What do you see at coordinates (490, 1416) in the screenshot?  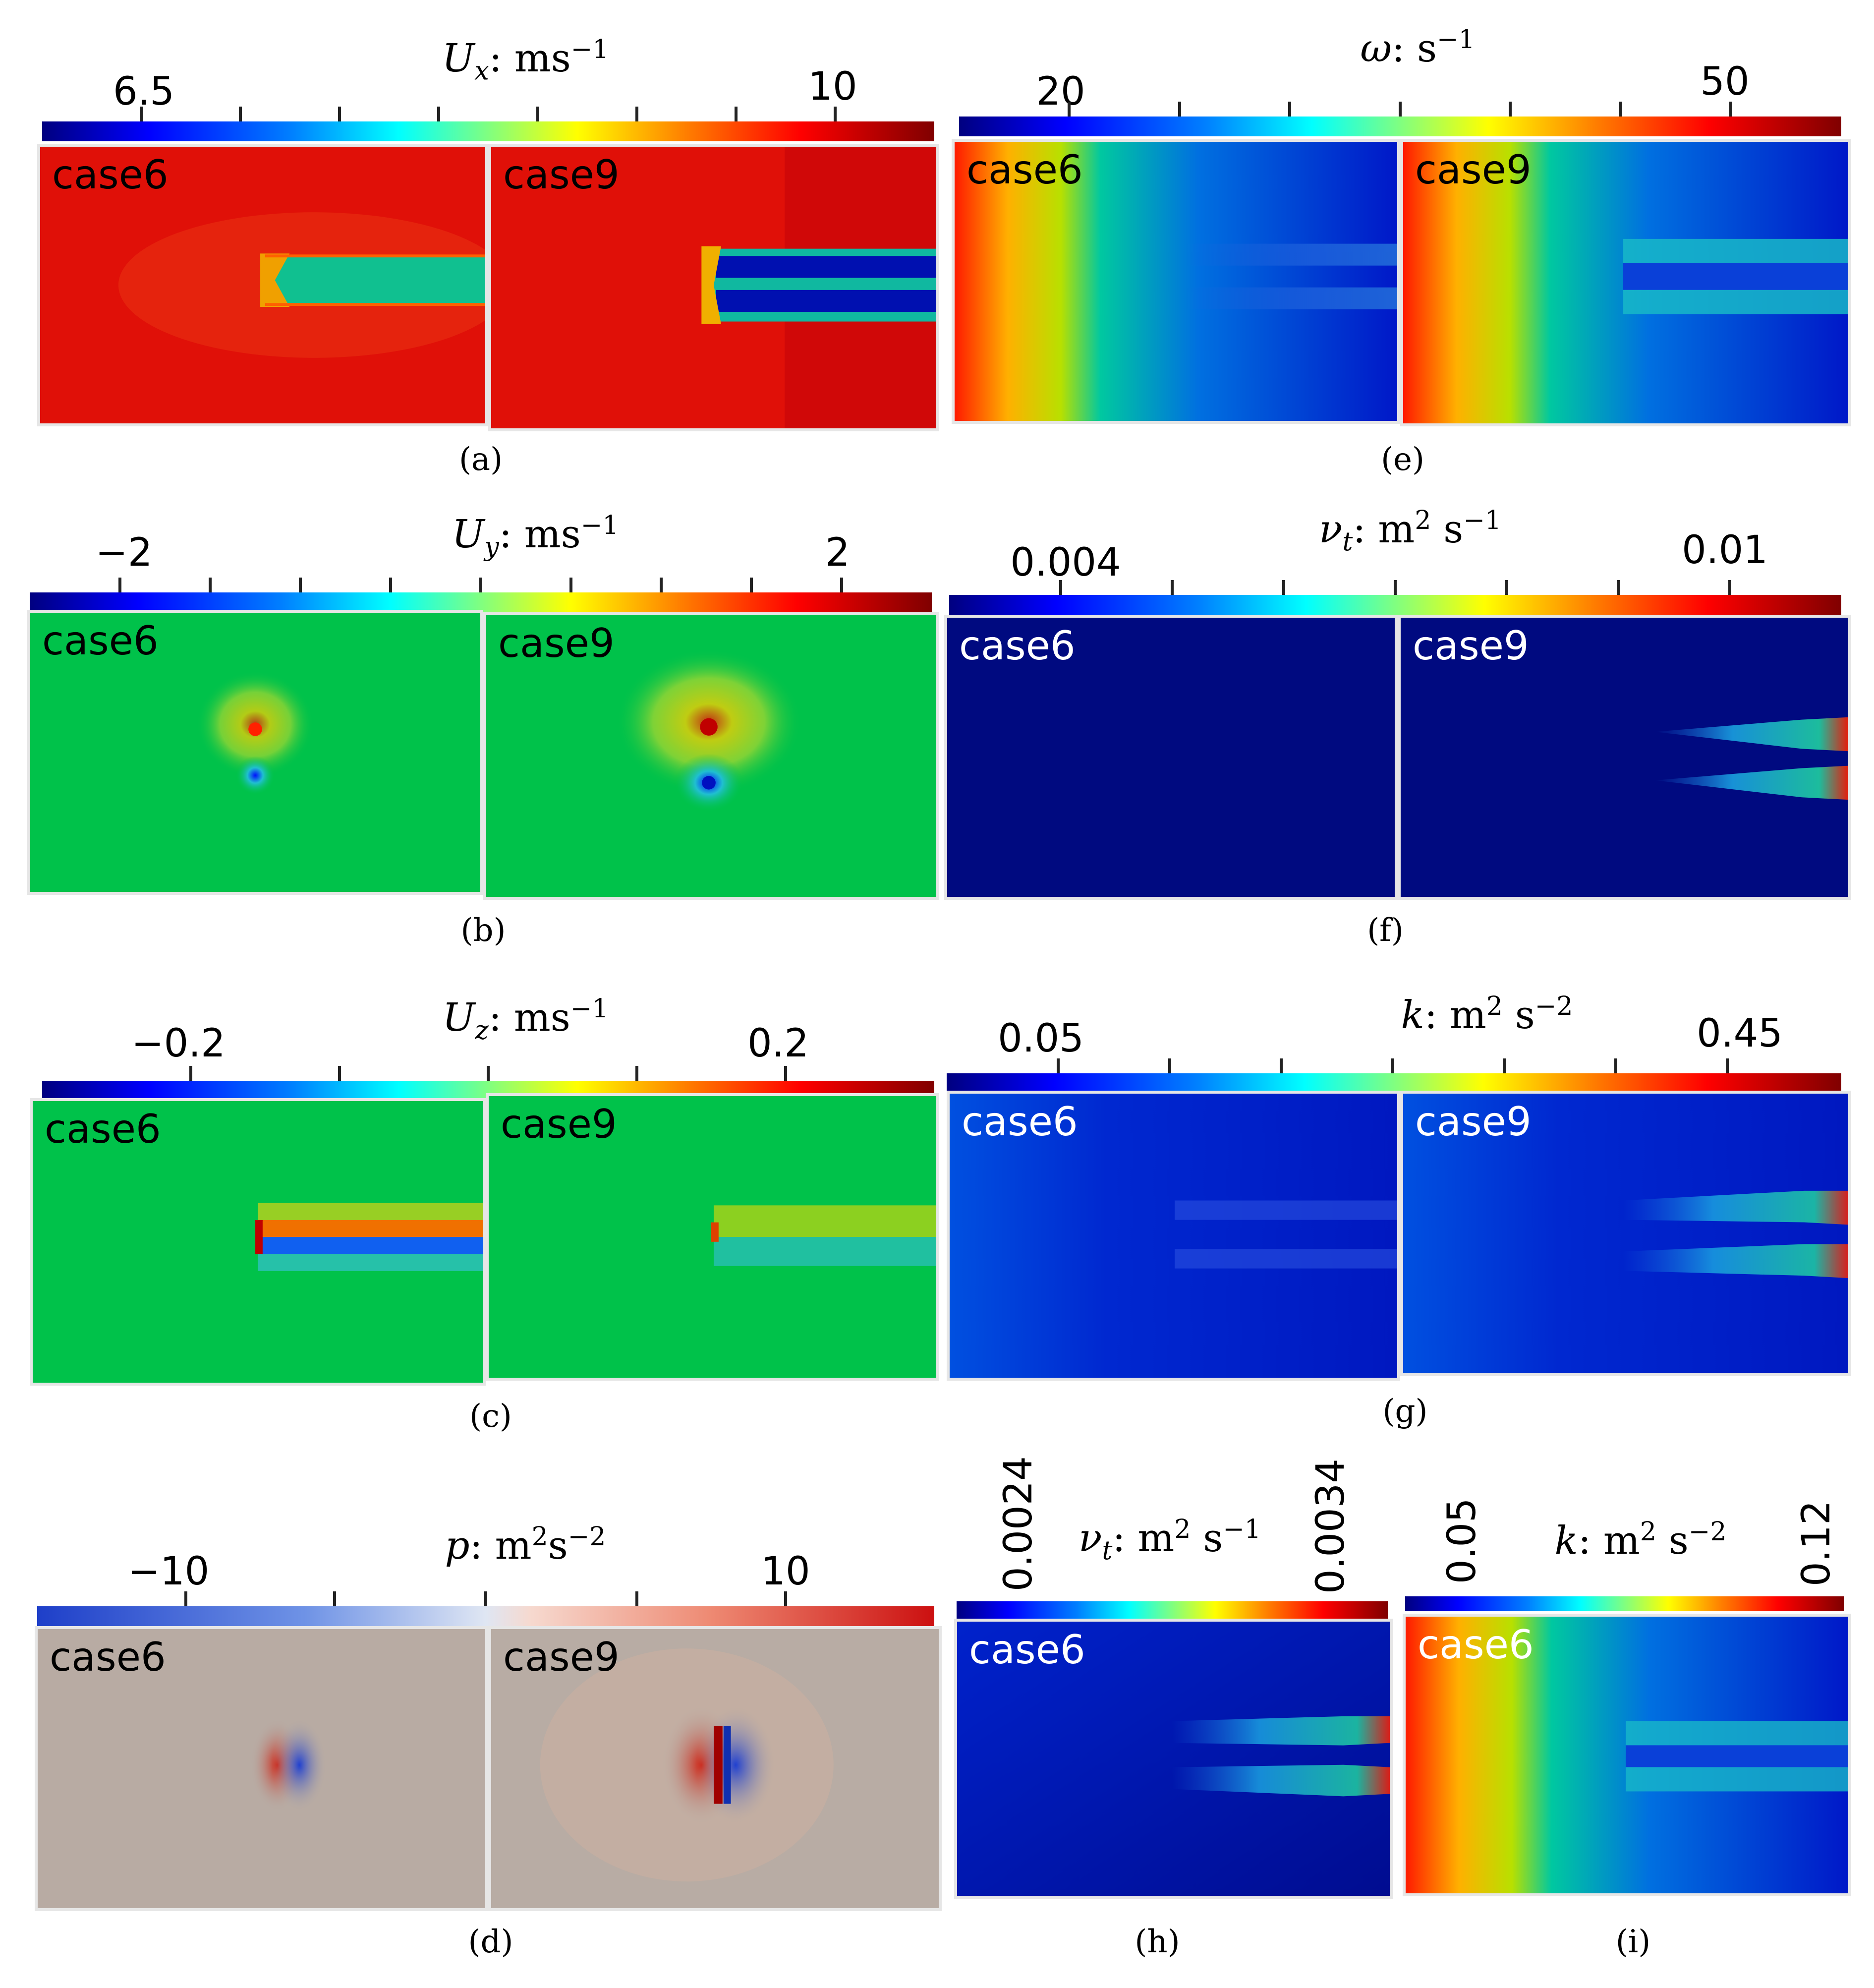 I see `caption-c: (c)` at bounding box center [490, 1416].